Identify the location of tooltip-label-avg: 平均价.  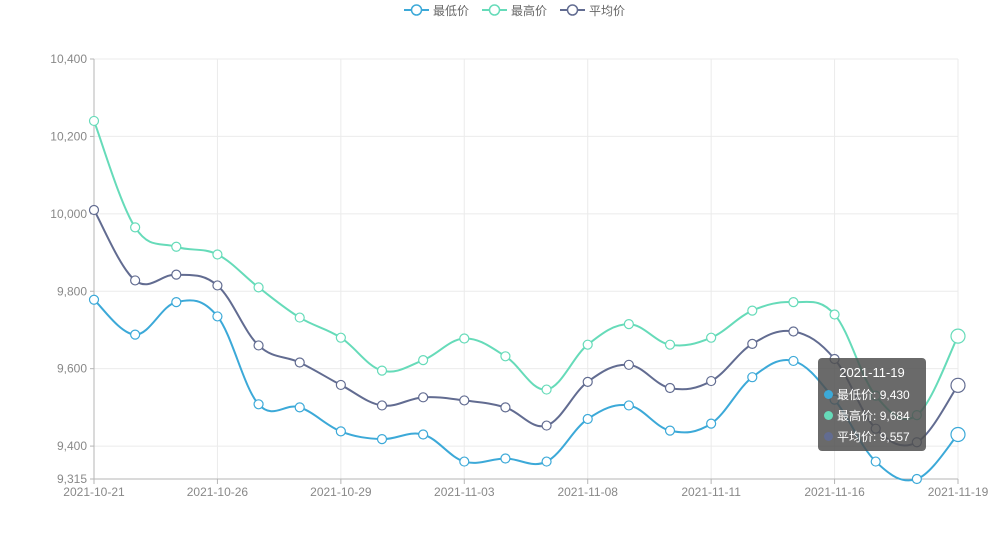
(855, 437).